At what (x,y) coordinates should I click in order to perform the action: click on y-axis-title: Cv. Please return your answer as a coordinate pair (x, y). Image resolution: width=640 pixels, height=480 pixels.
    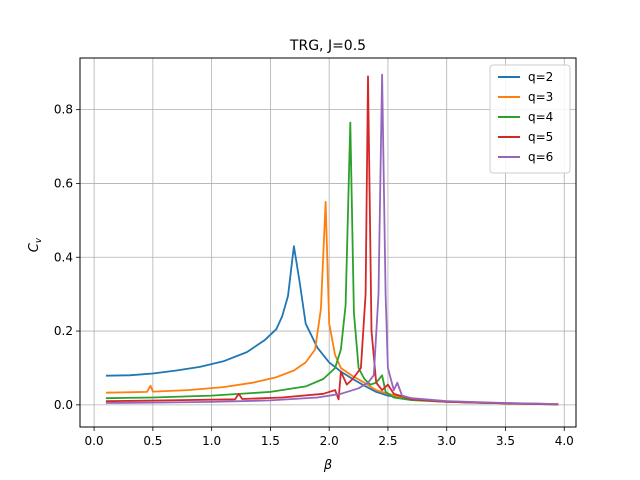
    Looking at the image, I should click on (35, 244).